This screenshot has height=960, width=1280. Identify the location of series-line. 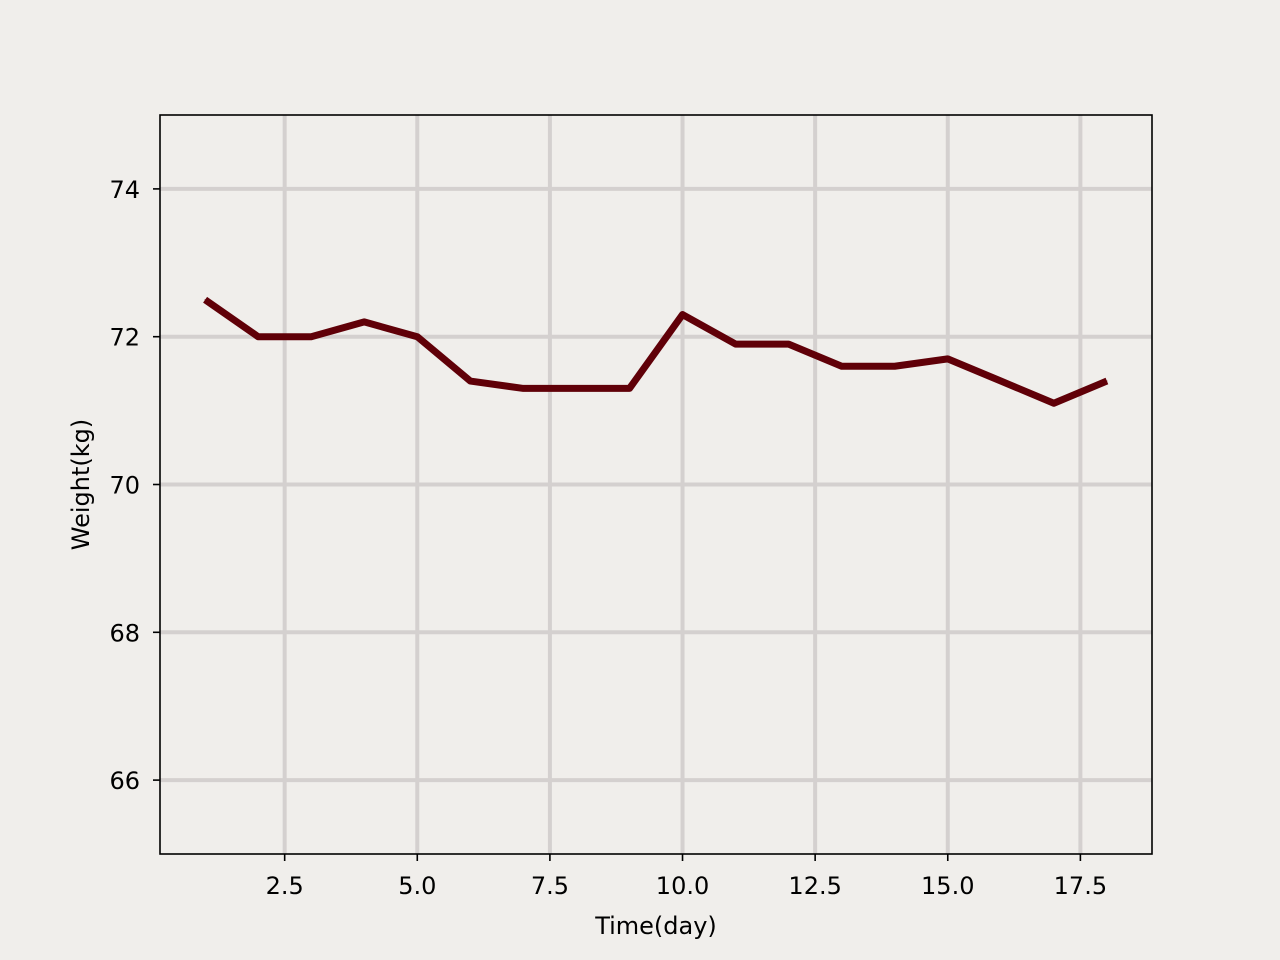
(656, 351).